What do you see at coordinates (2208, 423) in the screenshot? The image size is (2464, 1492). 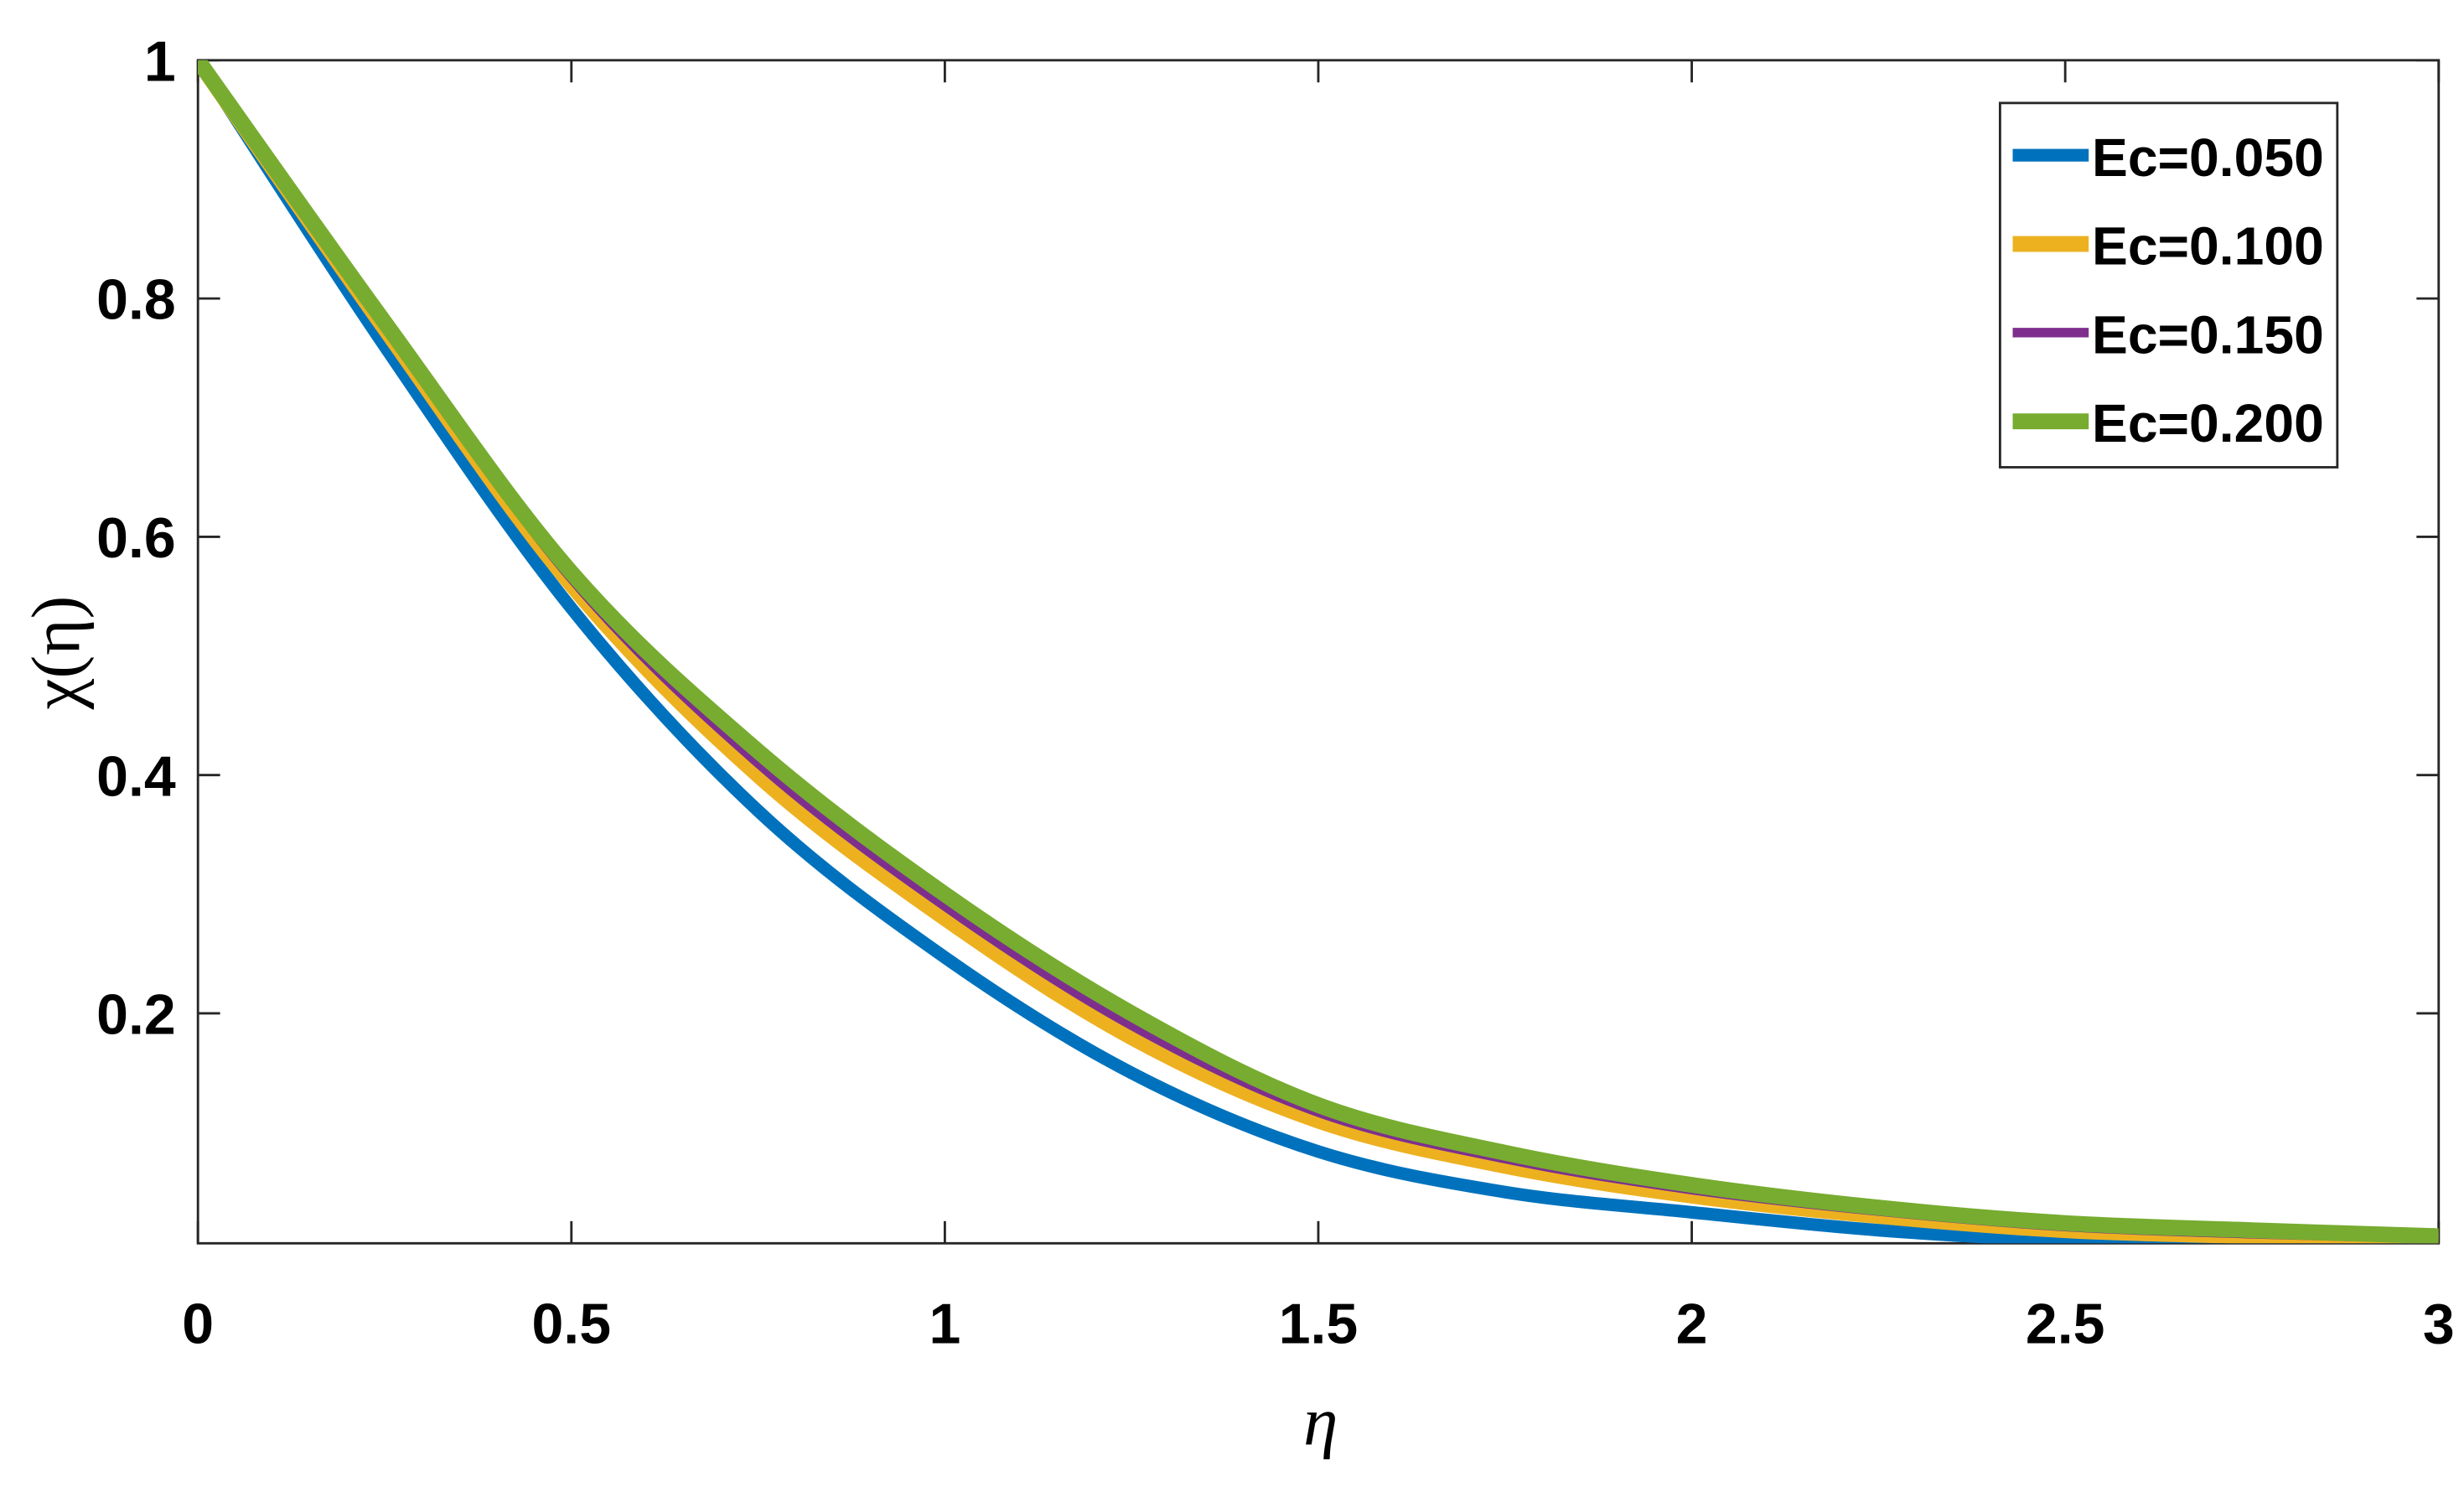 I see `legend-label: Ec=0.200` at bounding box center [2208, 423].